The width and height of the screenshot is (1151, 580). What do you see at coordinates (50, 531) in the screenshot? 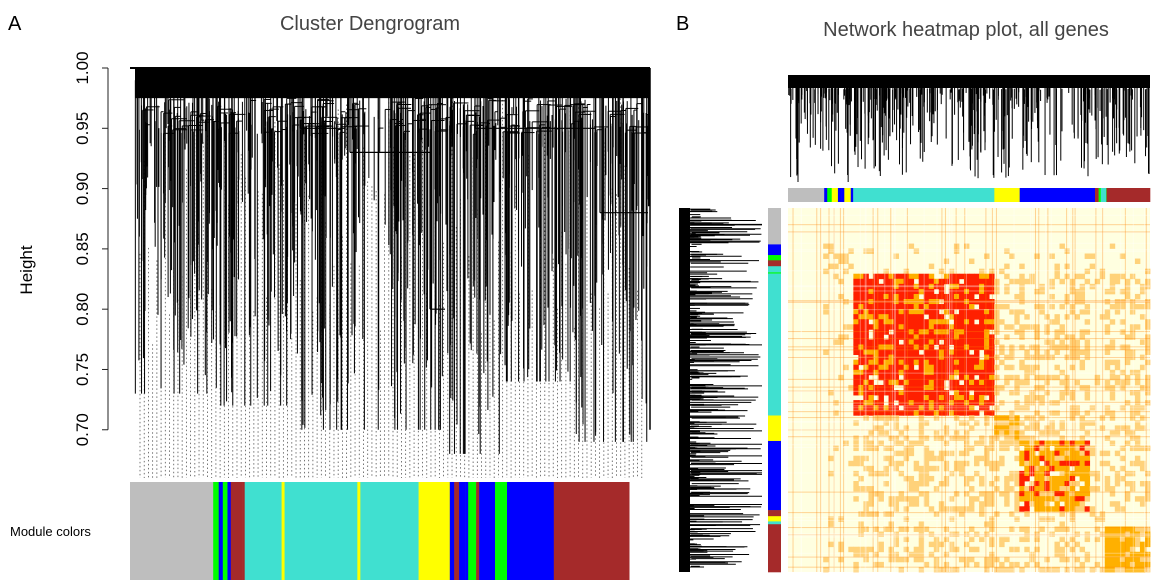
I see `module-colors-label: Module colors` at bounding box center [50, 531].